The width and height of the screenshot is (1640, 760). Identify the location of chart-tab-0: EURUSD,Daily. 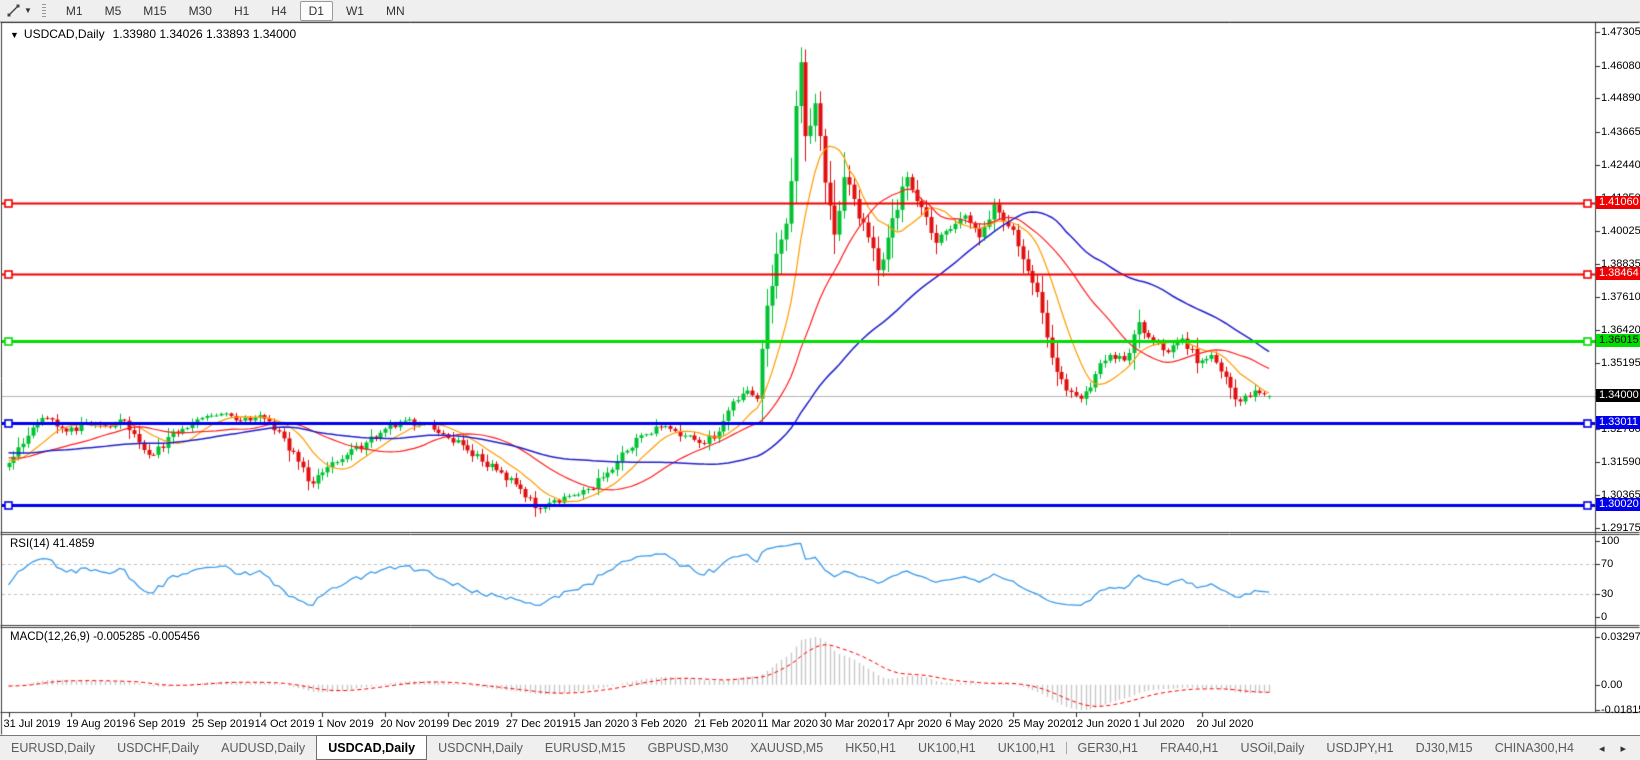
(53, 748).